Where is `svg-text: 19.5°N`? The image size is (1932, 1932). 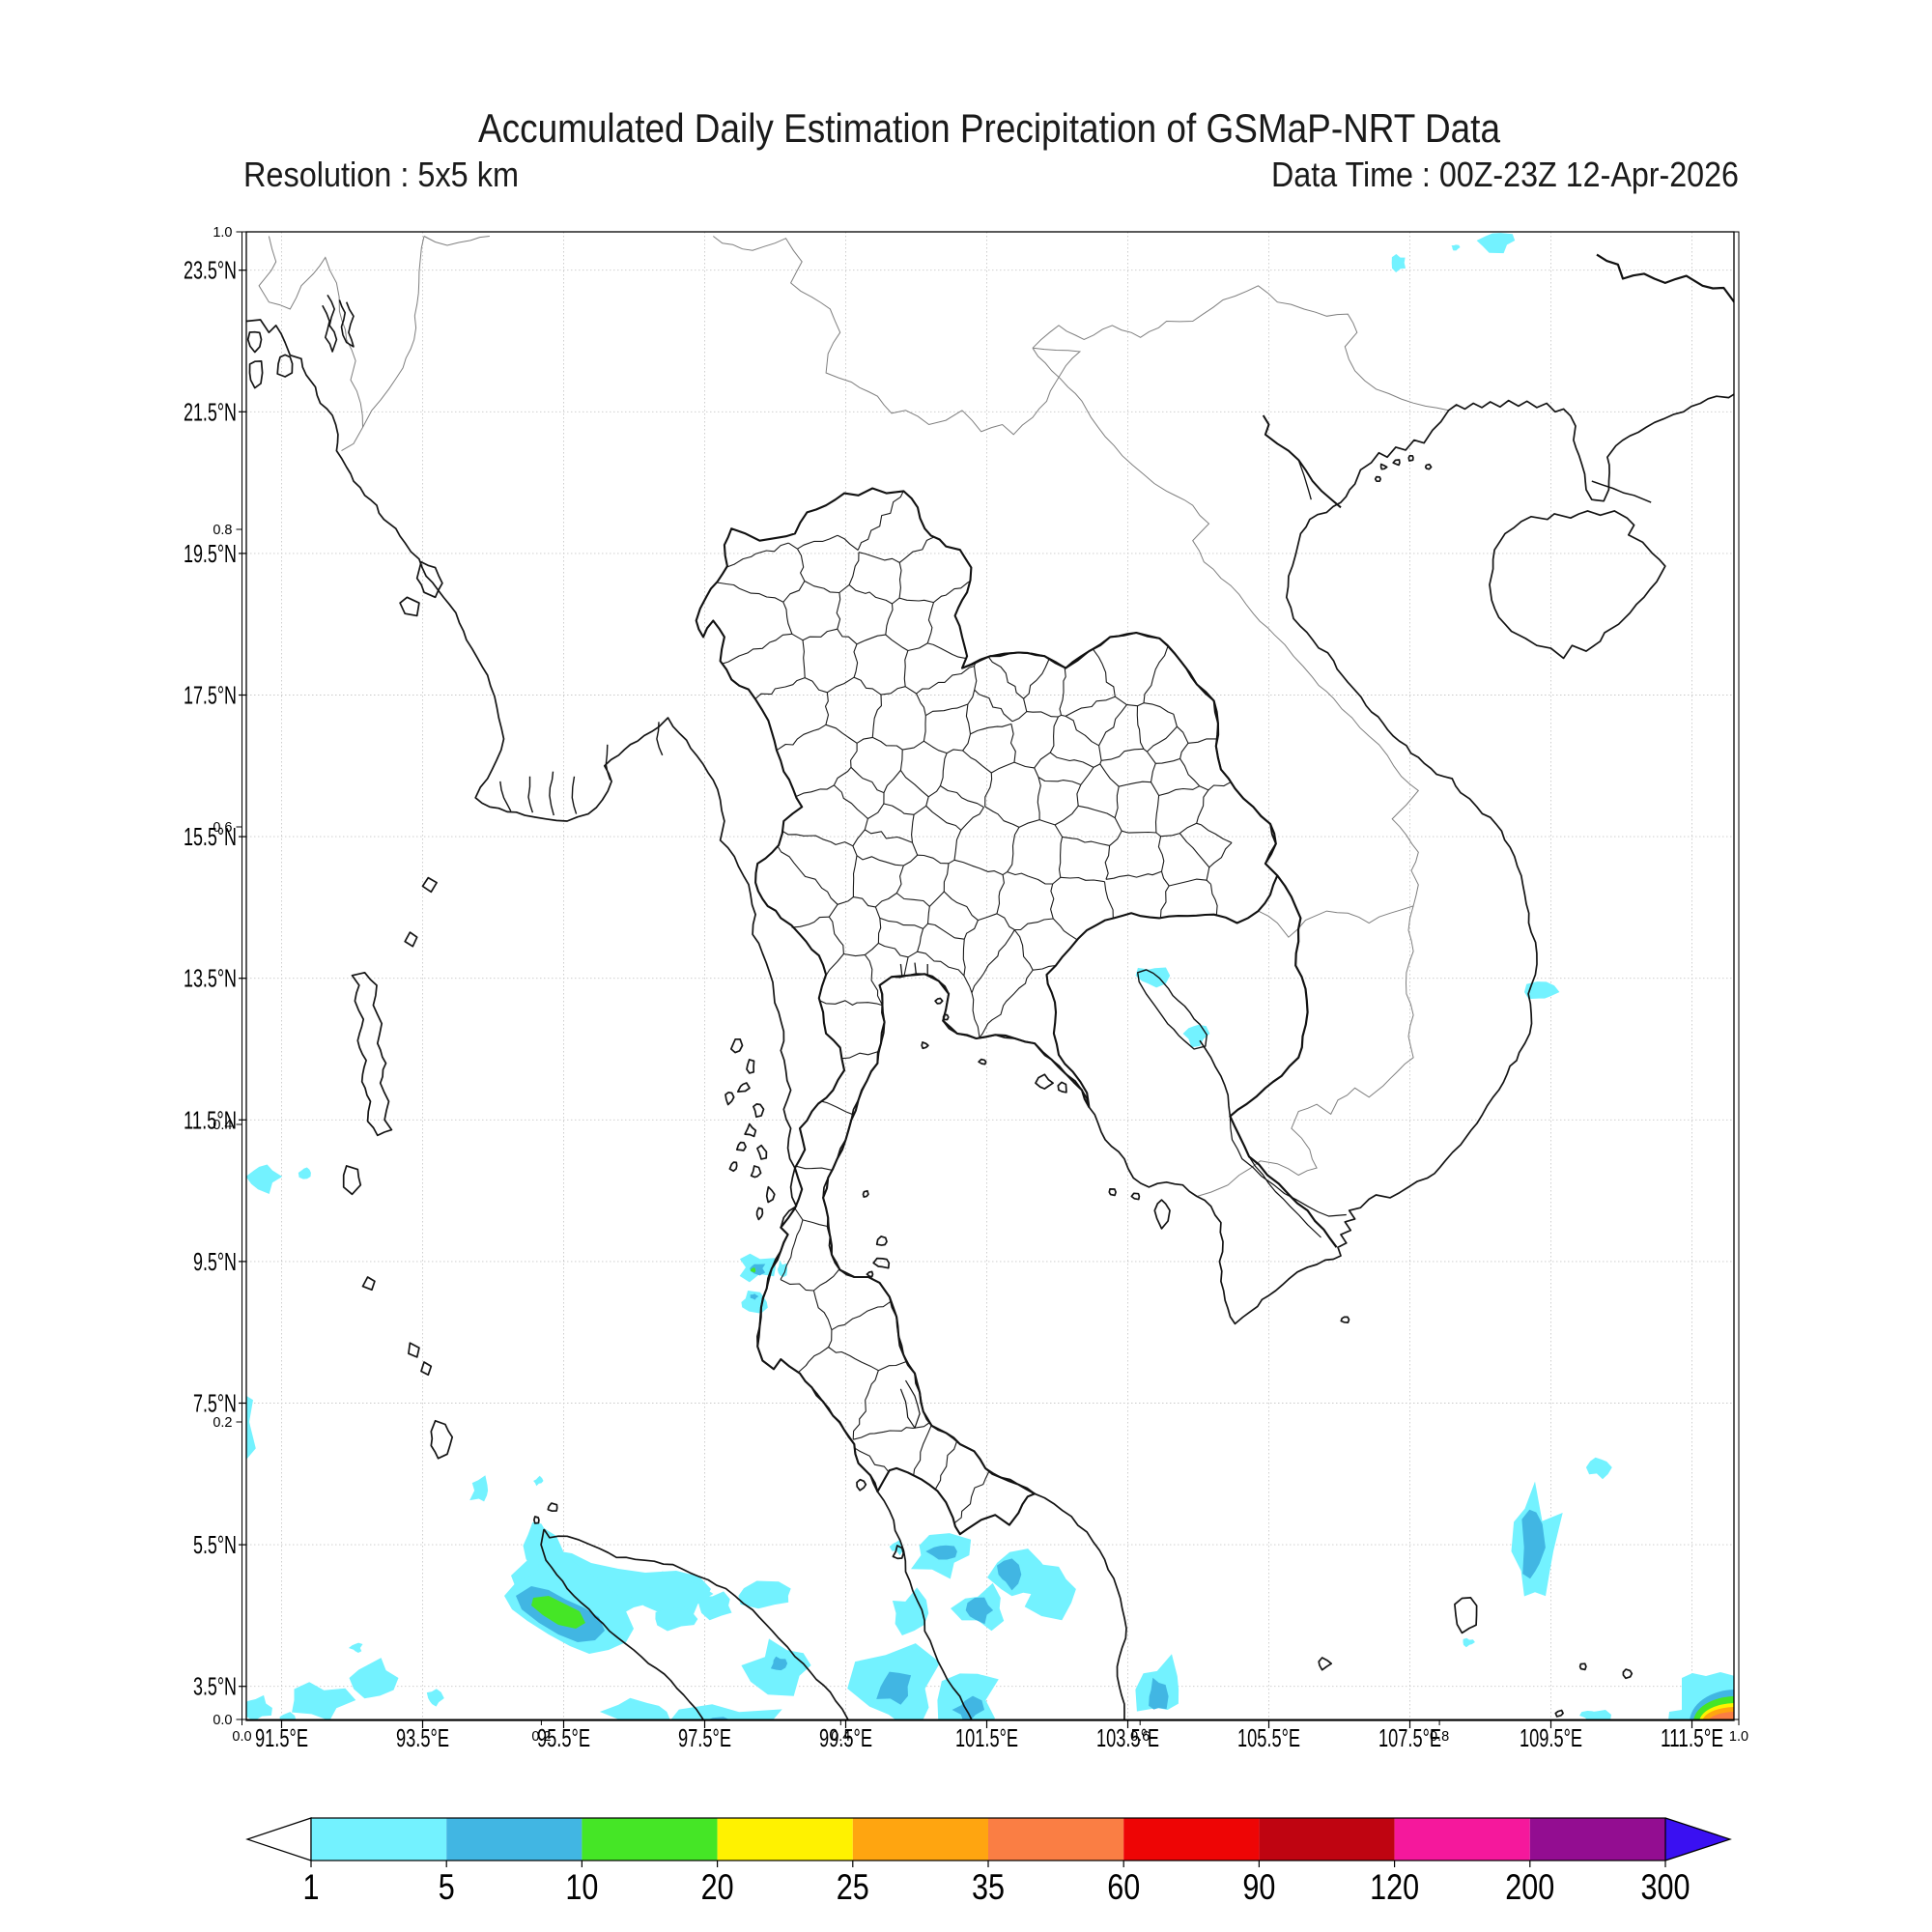 svg-text: 19.5°N is located at coordinates (210, 553).